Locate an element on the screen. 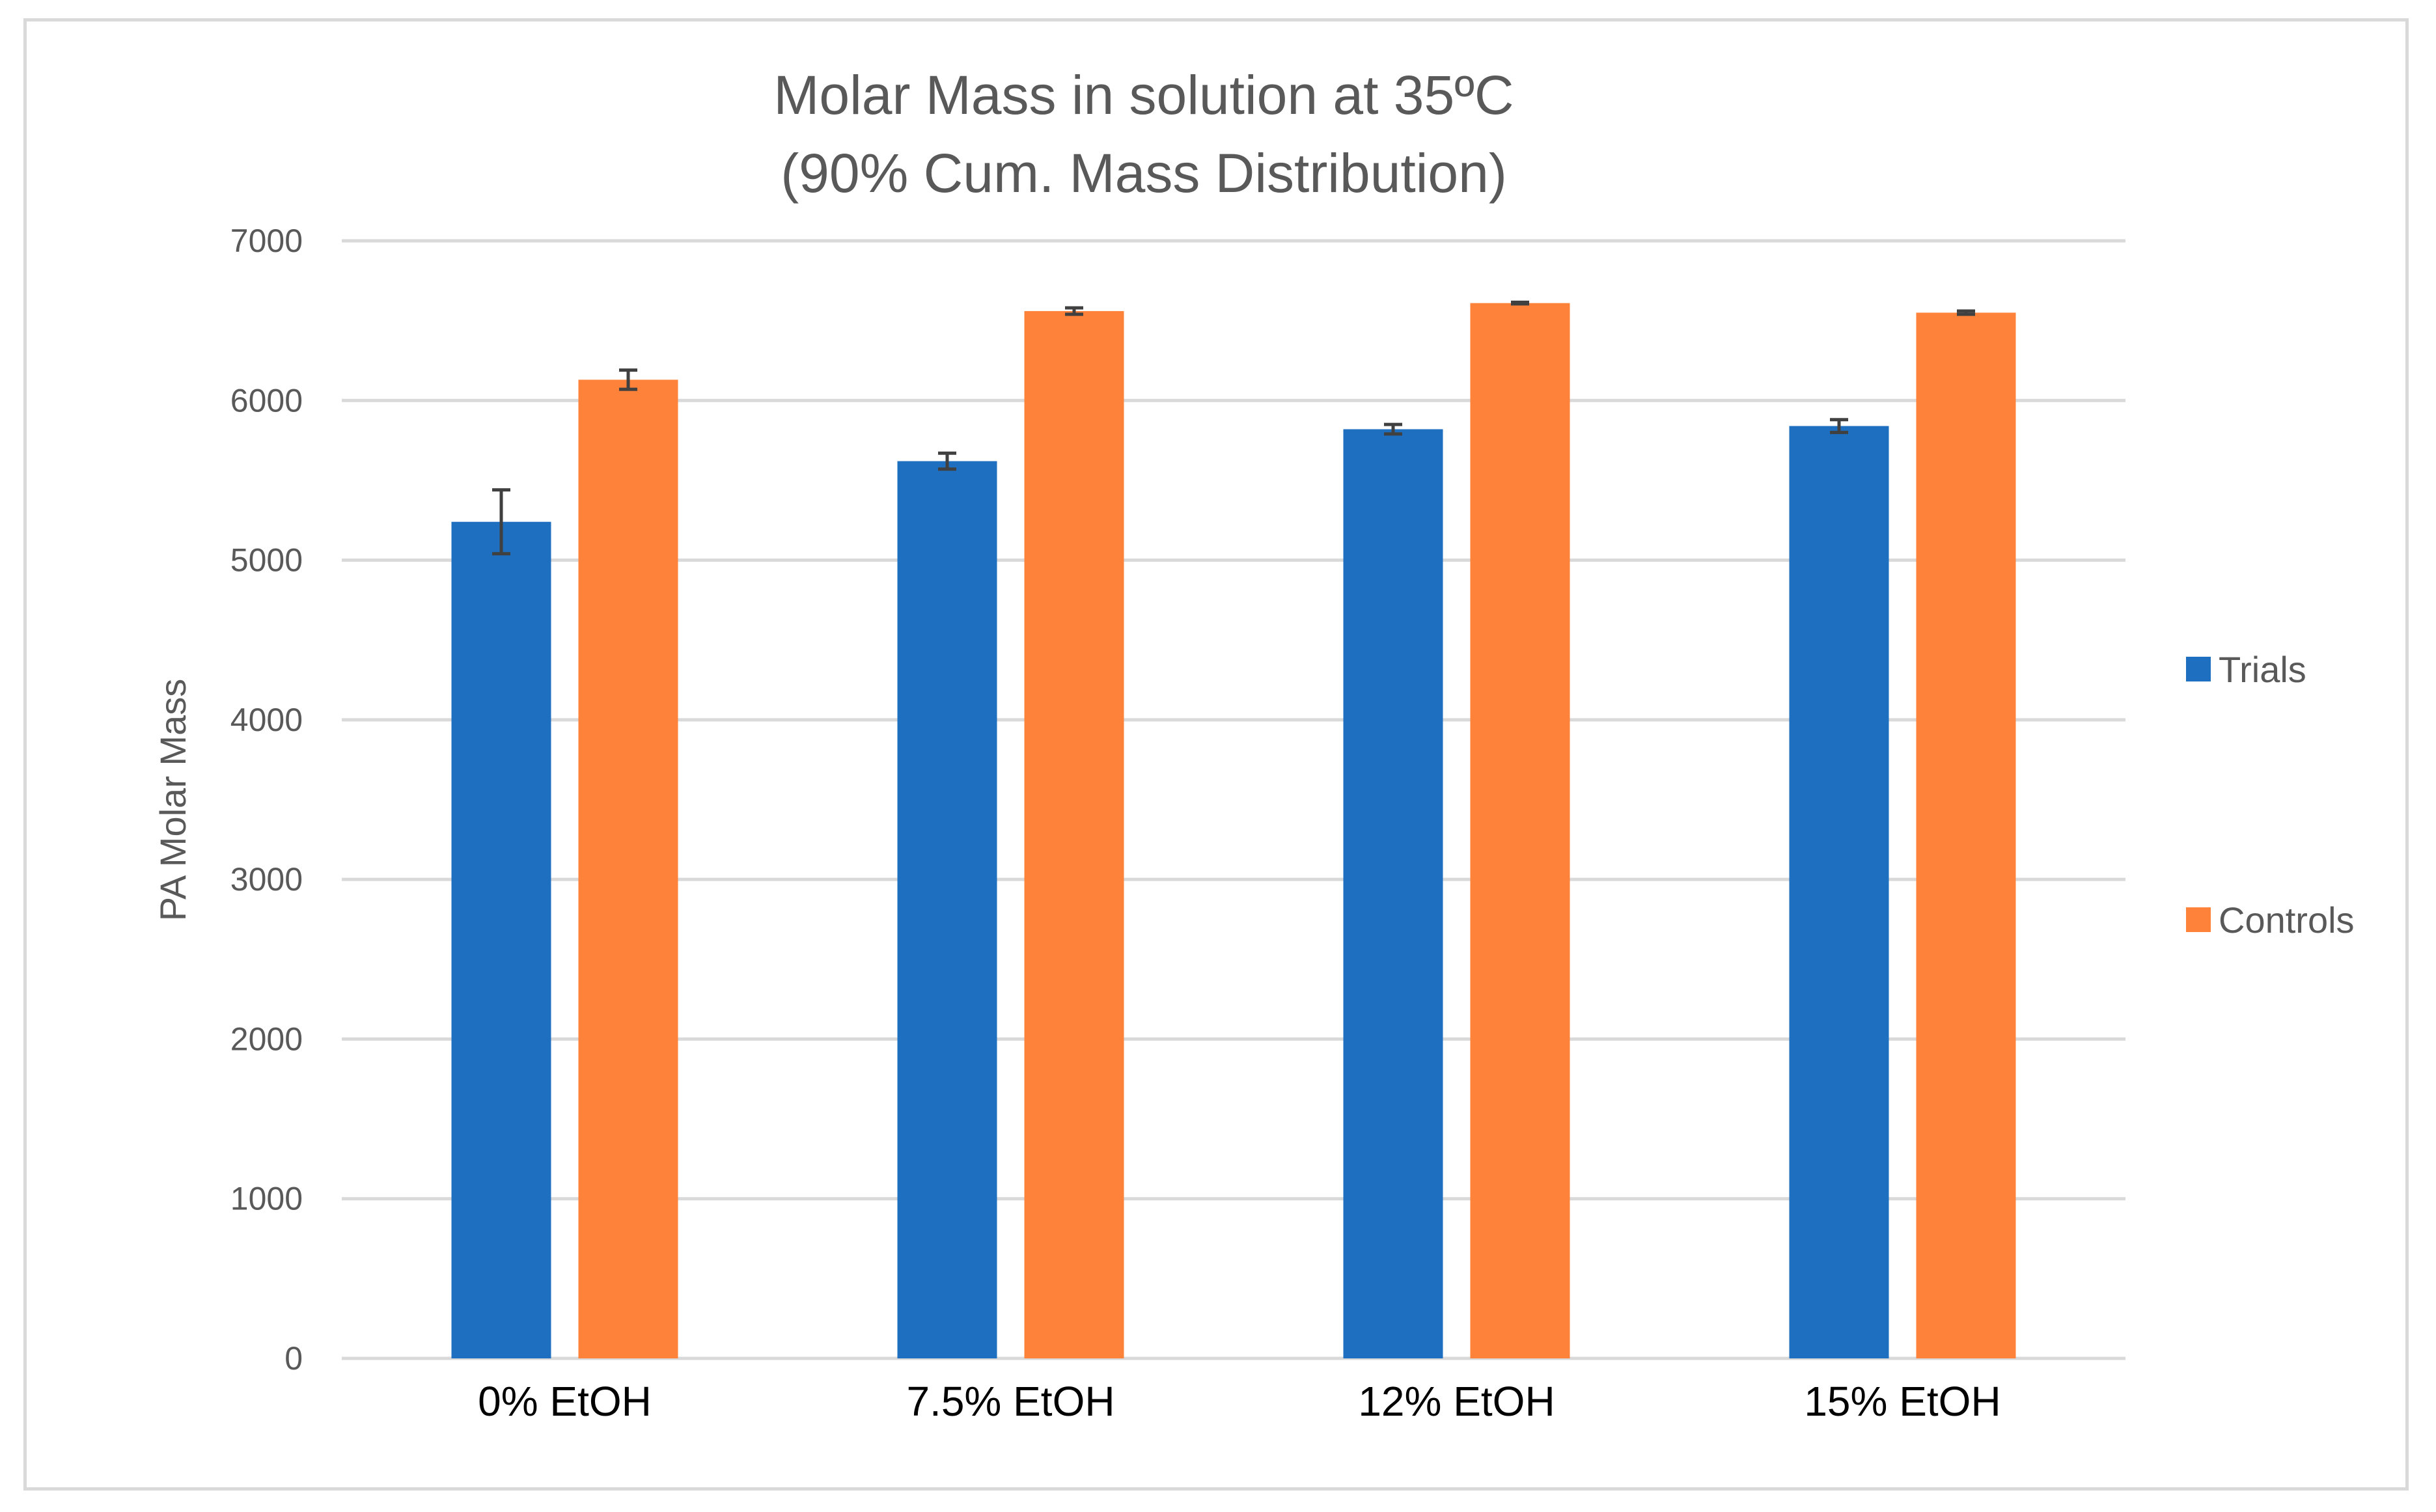 The image size is (2436, 1512). y-tick-label: 1000 is located at coordinates (266, 1199).